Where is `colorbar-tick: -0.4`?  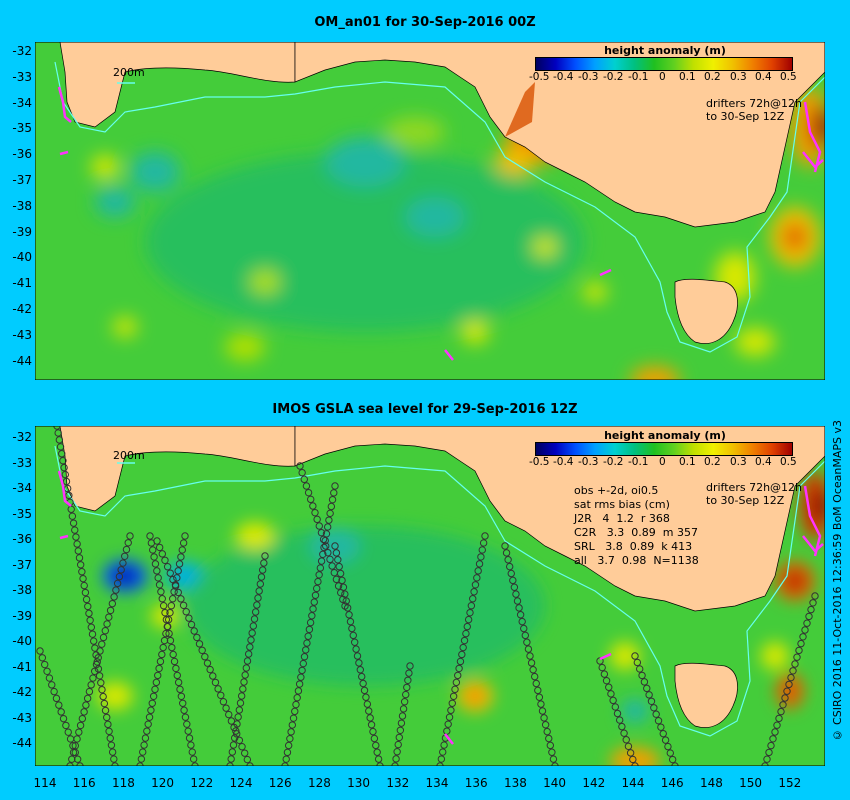
colorbar-tick: -0.4 is located at coordinates (563, 77).